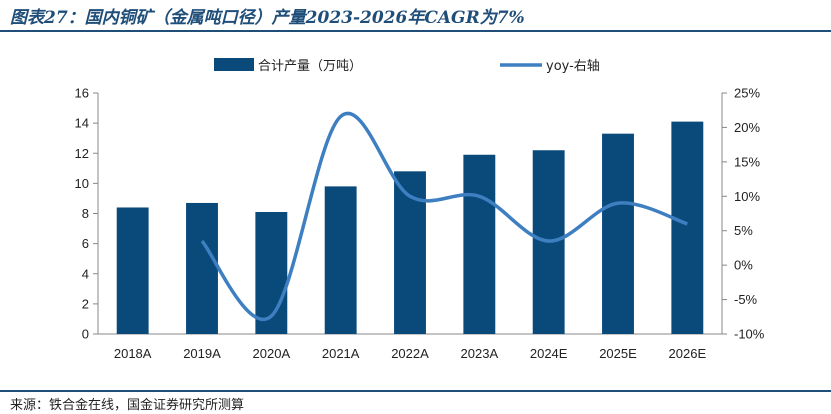  What do you see at coordinates (85, 213) in the screenshot?
I see `left-axis-tick-label: 8` at bounding box center [85, 213].